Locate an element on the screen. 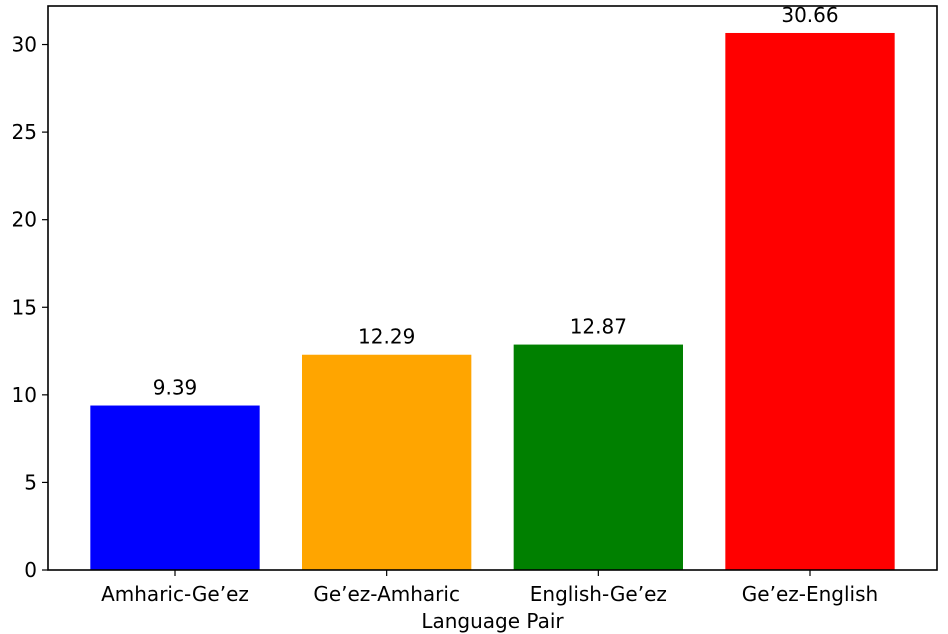 The image size is (948, 634). x-axis-label: Language Pair is located at coordinates (492, 621).